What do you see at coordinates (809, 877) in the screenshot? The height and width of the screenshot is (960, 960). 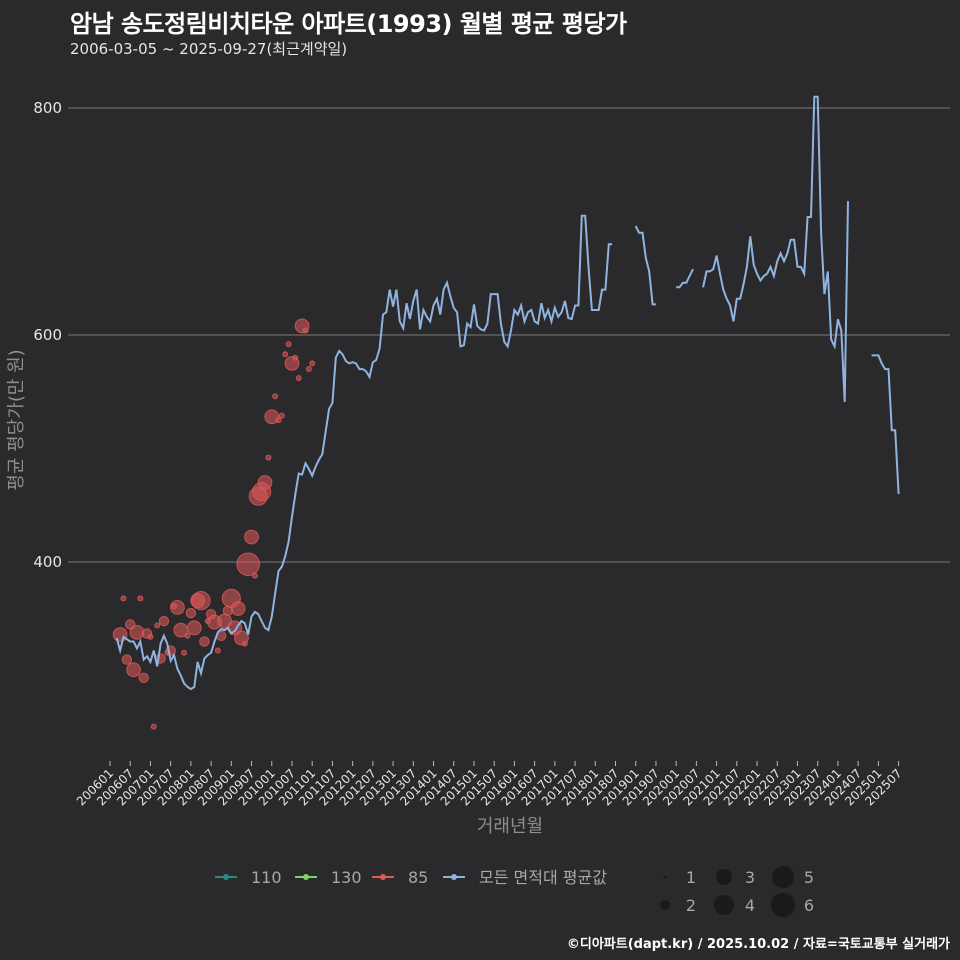 I see `legend-size-label: 5` at bounding box center [809, 877].